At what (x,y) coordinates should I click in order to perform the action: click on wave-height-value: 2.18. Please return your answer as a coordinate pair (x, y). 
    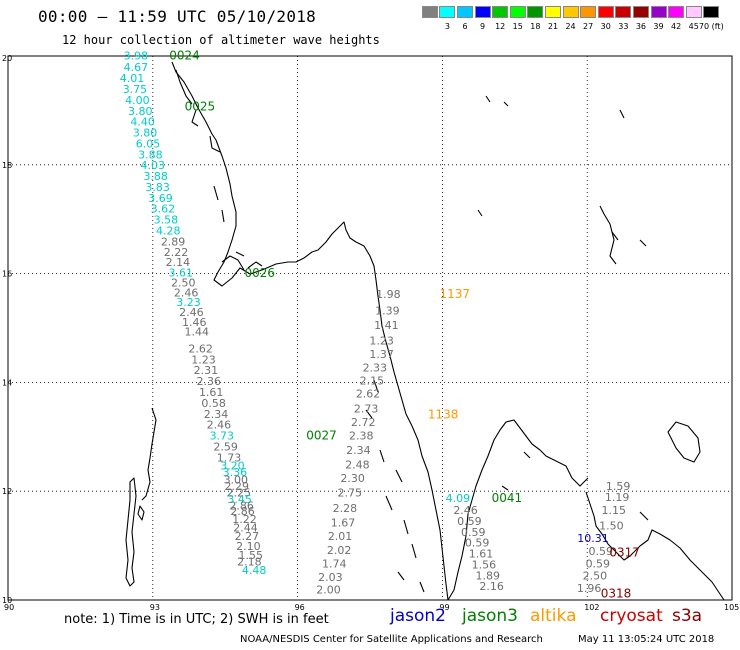
    Looking at the image, I should click on (249, 562).